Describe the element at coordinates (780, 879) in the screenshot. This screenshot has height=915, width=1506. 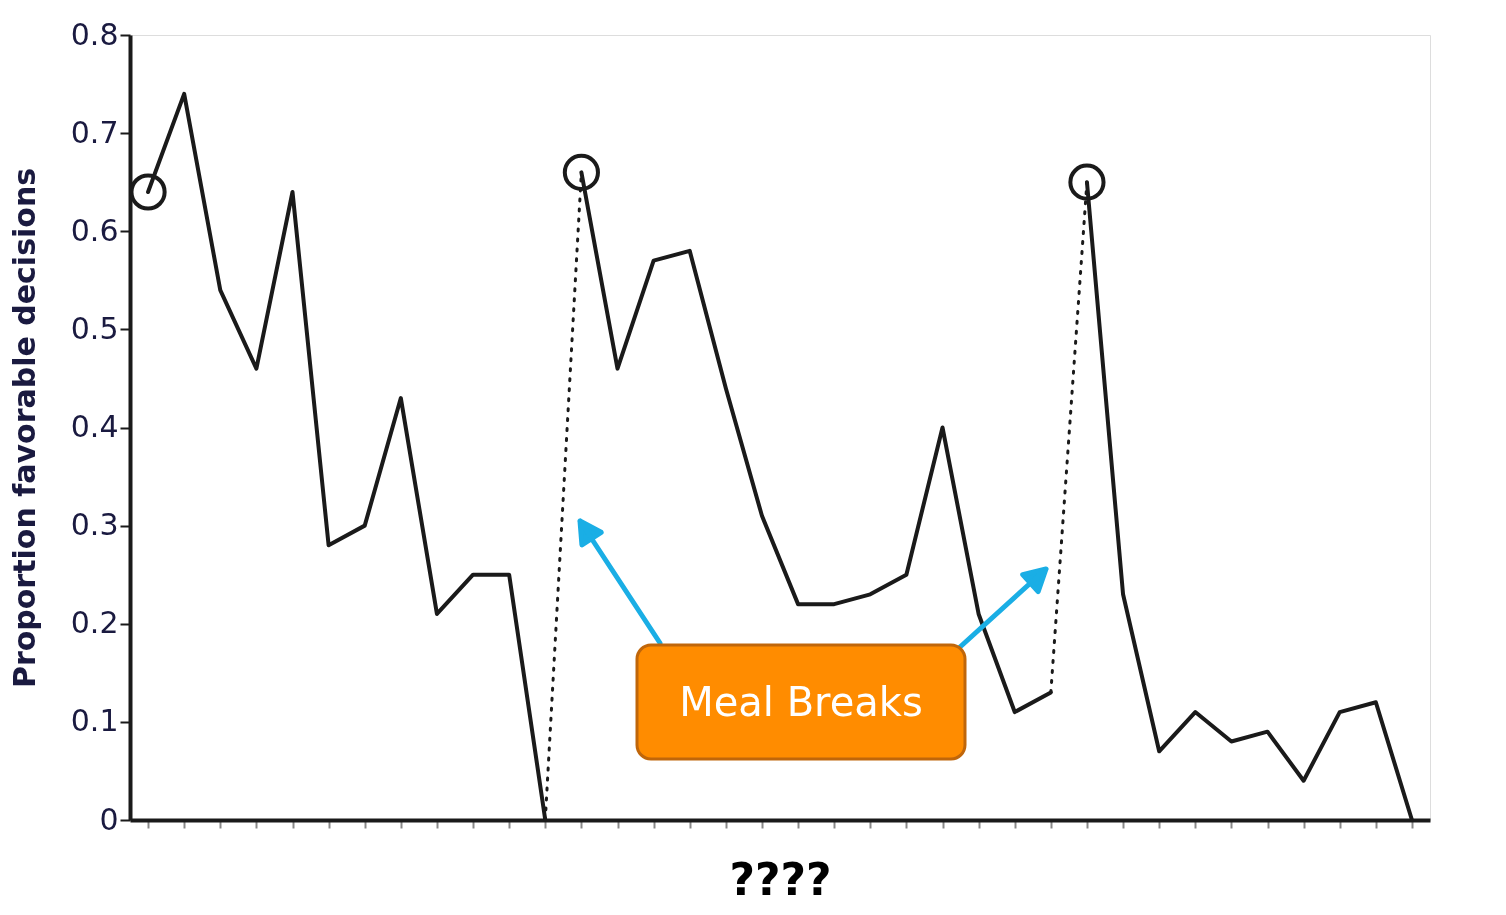
I see `x-axis-title: ????` at that location.